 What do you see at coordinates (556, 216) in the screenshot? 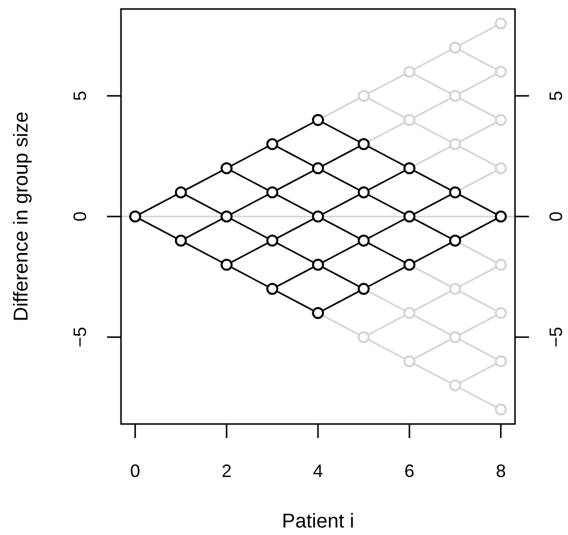
I see `y2-tick-label: 0` at bounding box center [556, 216].